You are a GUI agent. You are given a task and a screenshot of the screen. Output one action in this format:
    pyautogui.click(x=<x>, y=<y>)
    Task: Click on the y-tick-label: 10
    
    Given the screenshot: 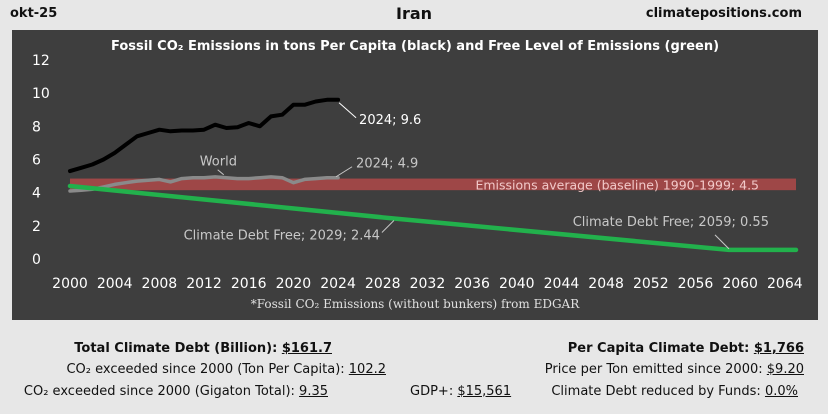 What is the action you would take?
    pyautogui.click(x=41, y=94)
    